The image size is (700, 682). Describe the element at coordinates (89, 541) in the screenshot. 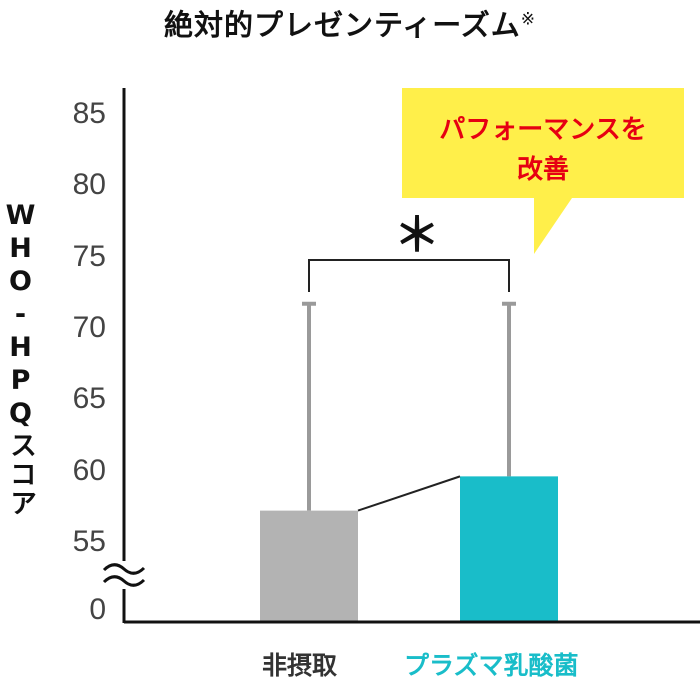

I see `y-tick-55: 55` at that location.